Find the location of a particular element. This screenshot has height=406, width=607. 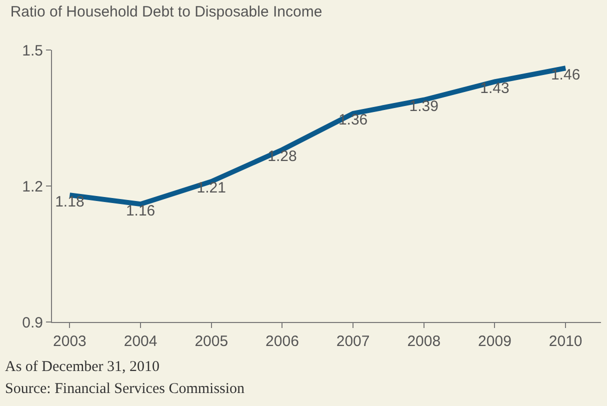

x-tick-label: 2009 is located at coordinates (495, 341).